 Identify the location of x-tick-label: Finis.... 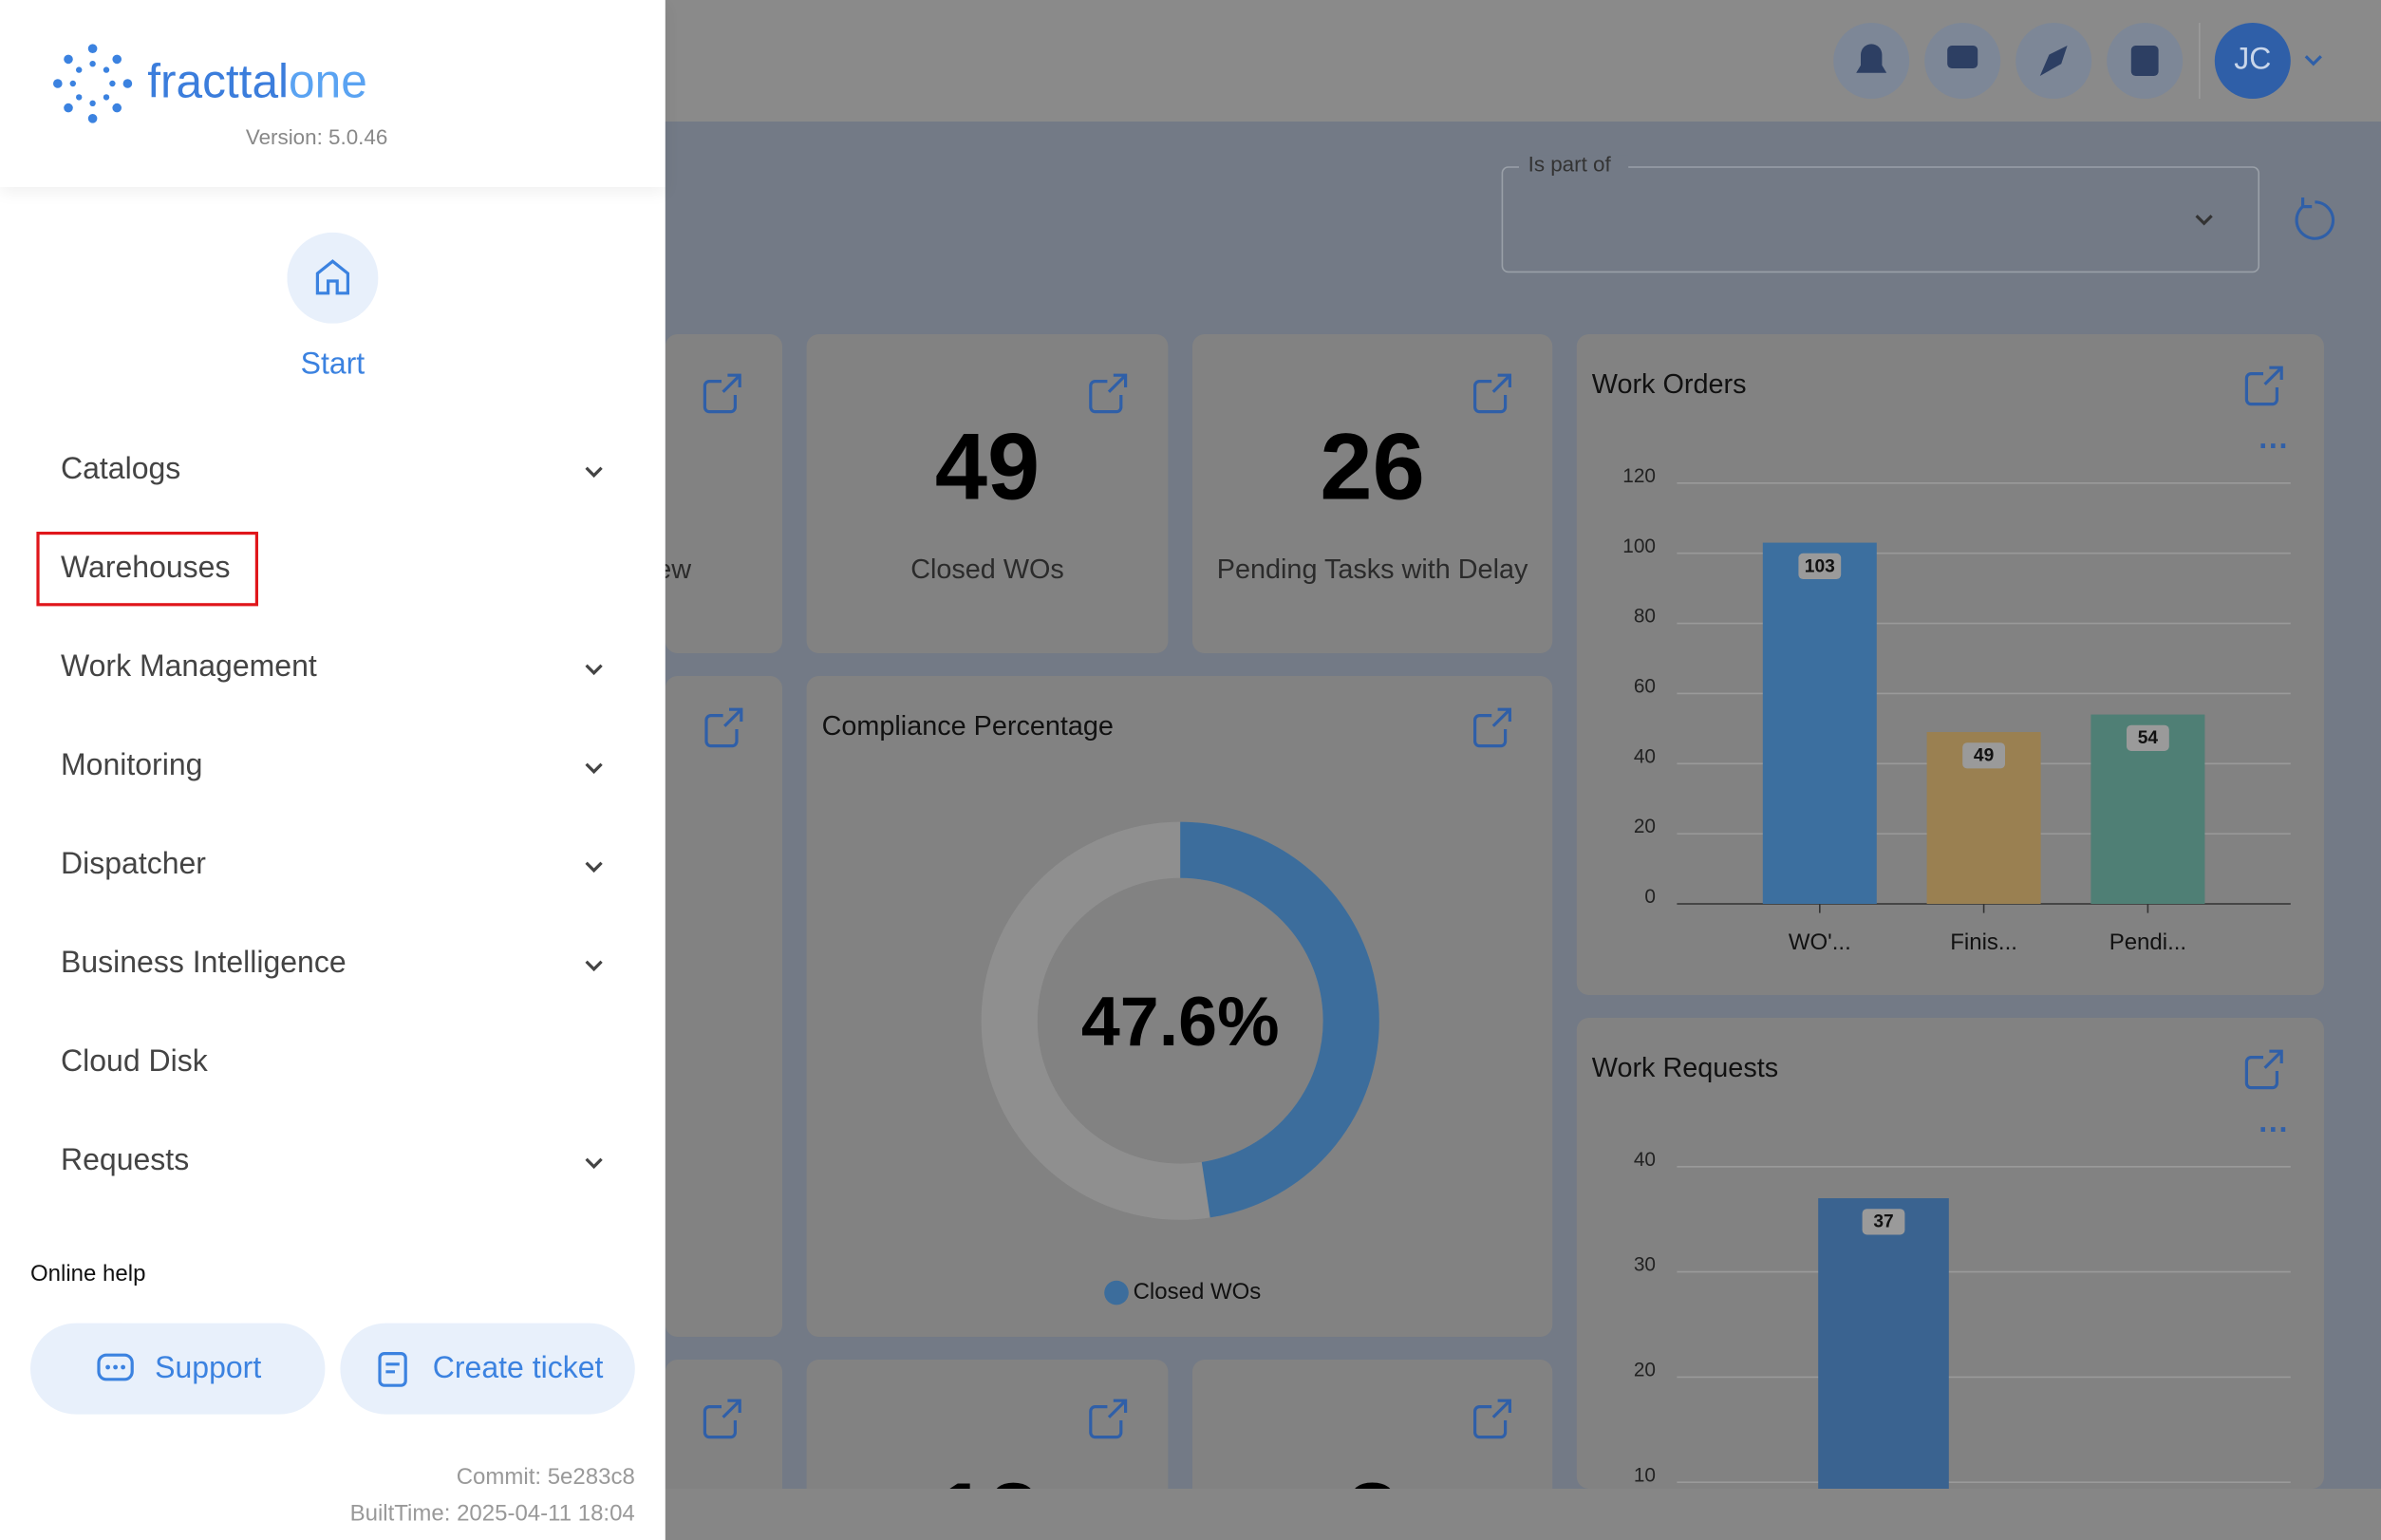
(1984, 943).